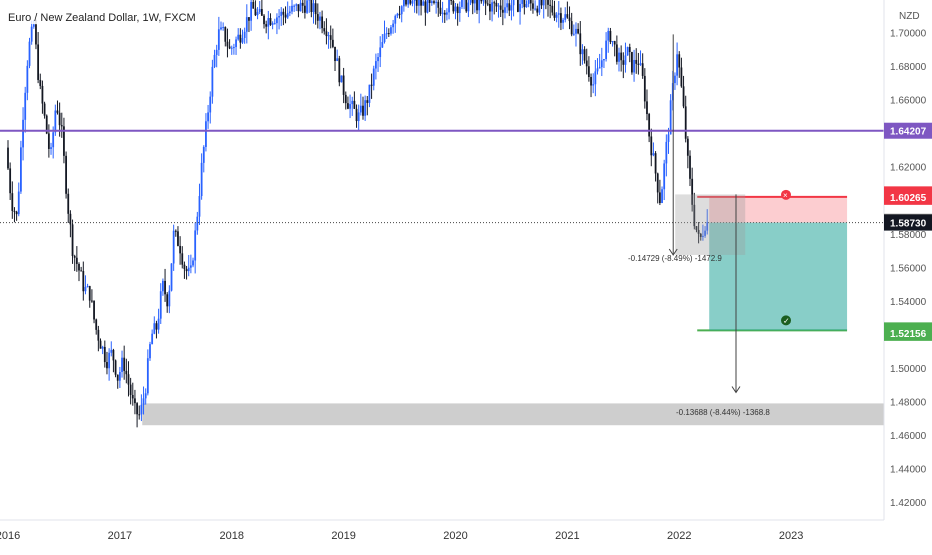 The width and height of the screenshot is (932, 555). Describe the element at coordinates (102, 18) in the screenshot. I see `chart-title: Euro / New Zealand Dollar, 1W, FXCM` at that location.